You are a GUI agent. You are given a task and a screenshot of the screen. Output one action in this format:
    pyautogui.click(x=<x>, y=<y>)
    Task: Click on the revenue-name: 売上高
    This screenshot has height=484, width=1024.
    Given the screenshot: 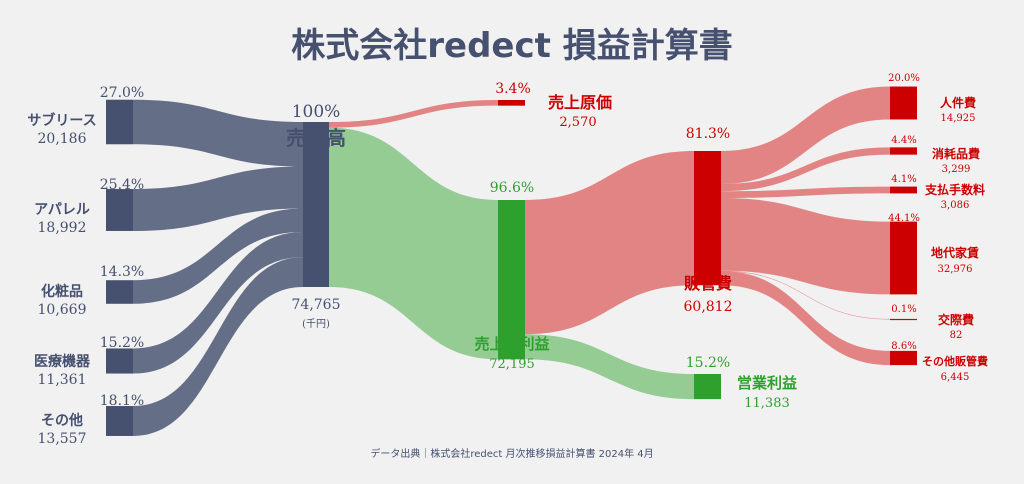 What is the action you would take?
    pyautogui.click(x=316, y=138)
    